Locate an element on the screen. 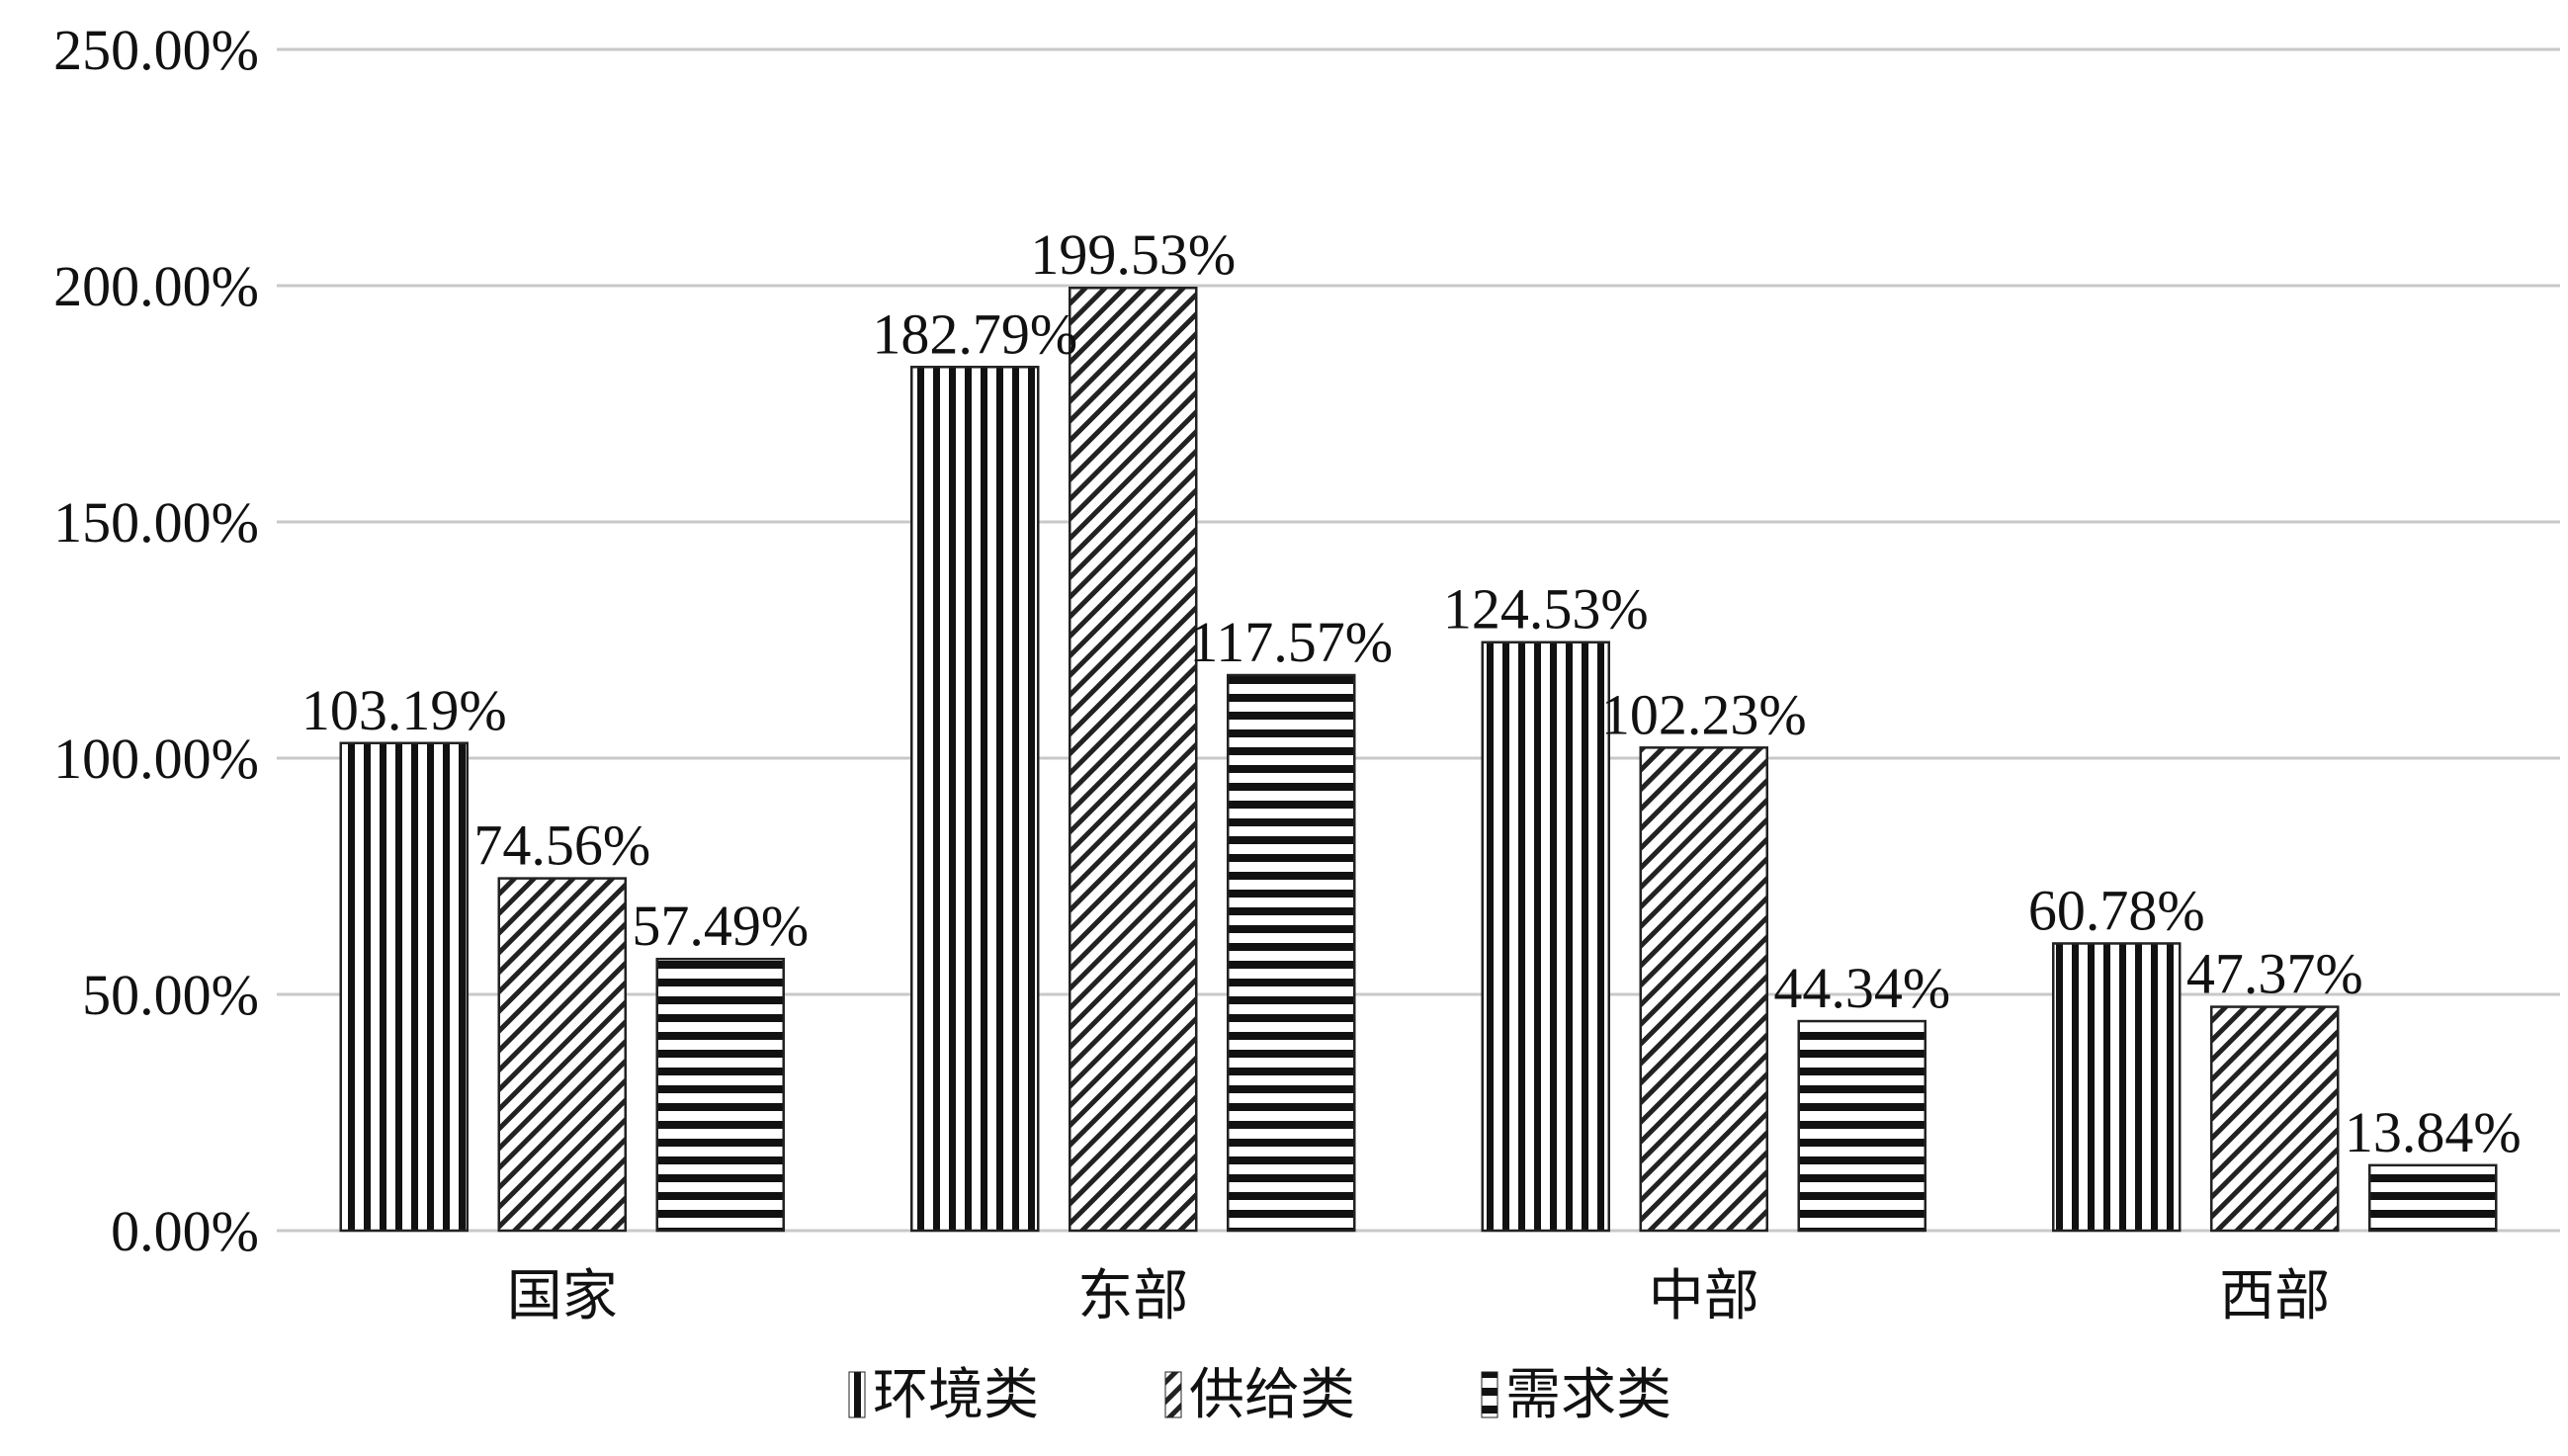 The width and height of the screenshot is (2568, 1456). data-label: 74.56% is located at coordinates (562, 846).